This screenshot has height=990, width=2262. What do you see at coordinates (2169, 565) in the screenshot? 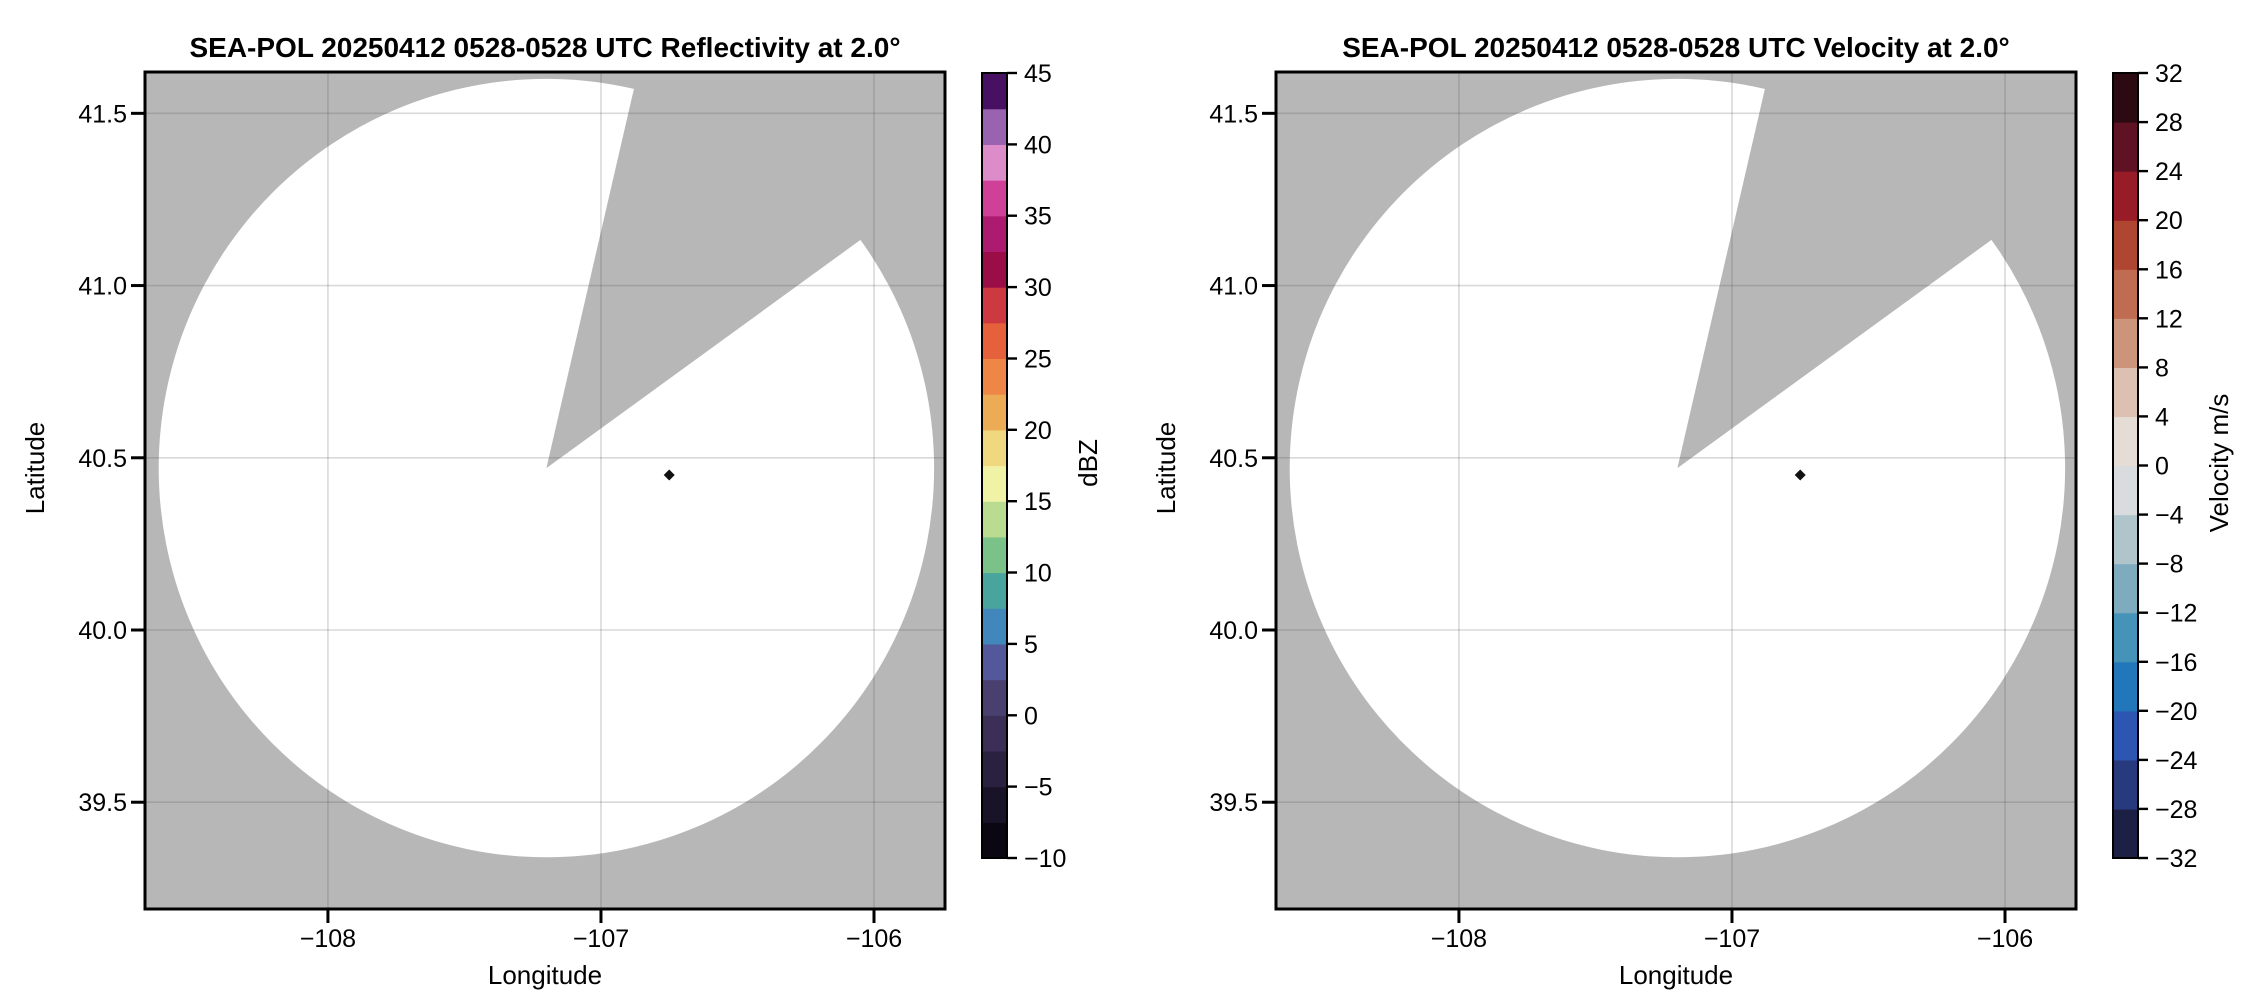
I see `colorbar-tick-label: −8` at bounding box center [2169, 565].